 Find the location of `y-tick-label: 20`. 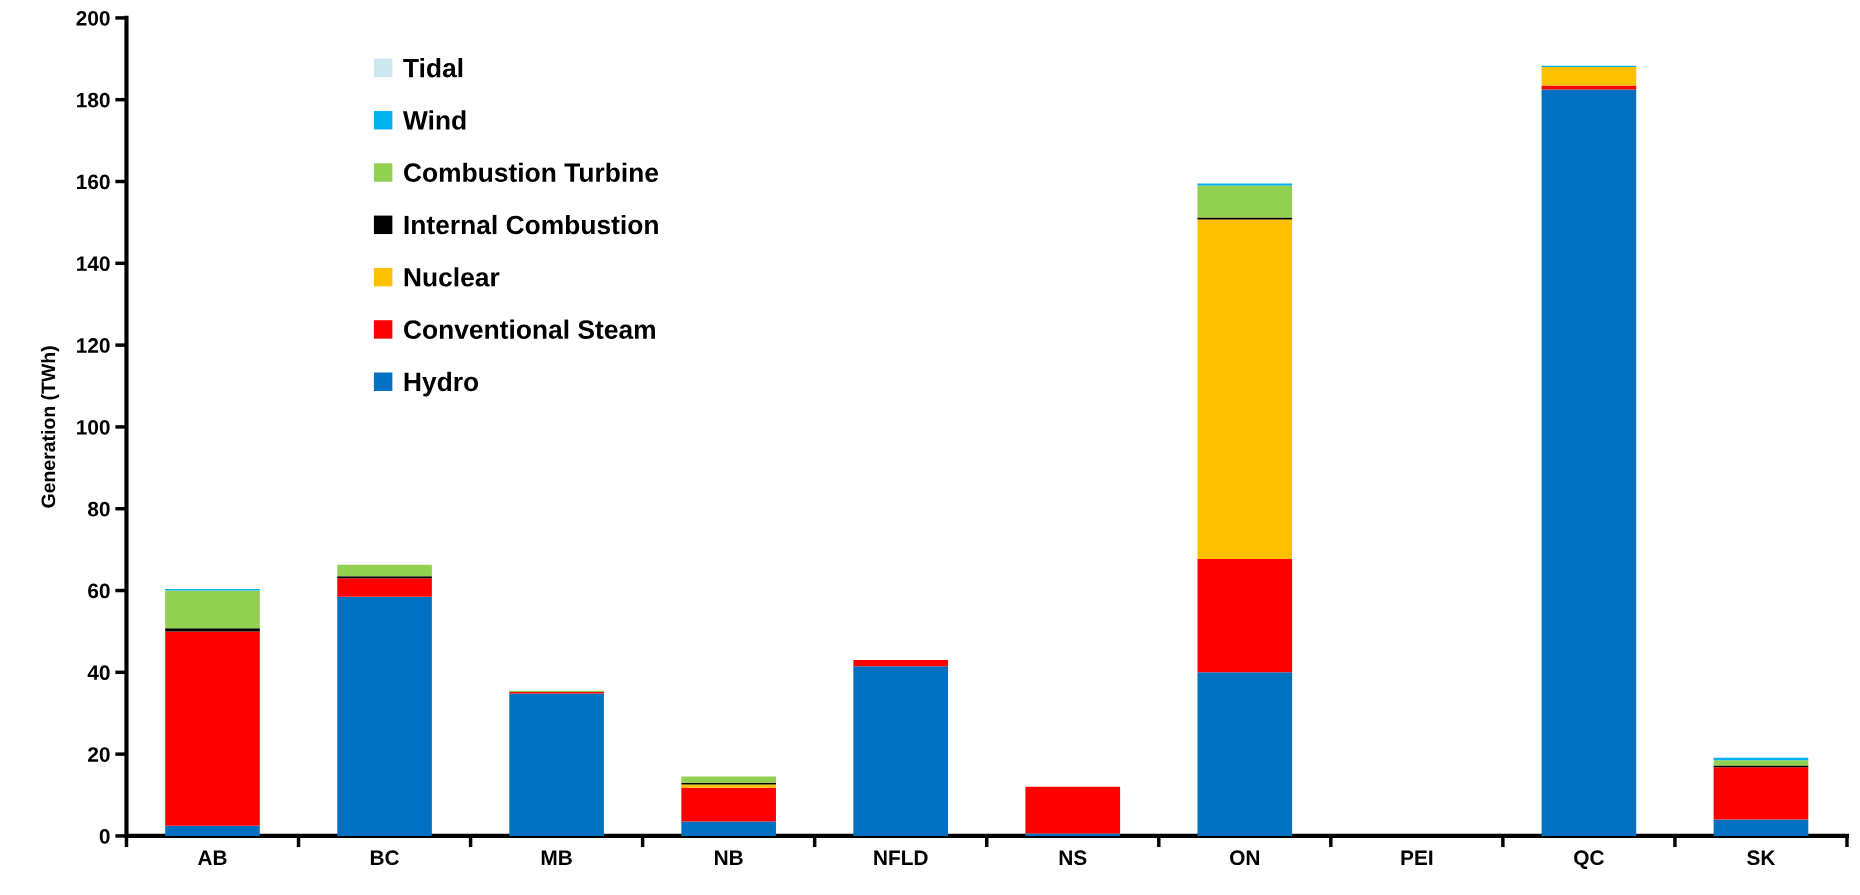

y-tick-label: 20 is located at coordinates (99, 754).